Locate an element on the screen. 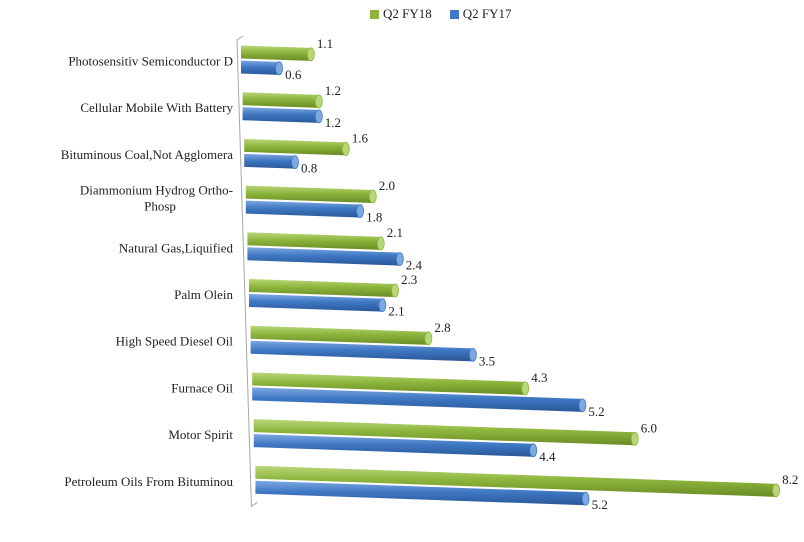 The width and height of the screenshot is (804, 542). data-label-q2-fy17-8: 4.4 is located at coordinates (547, 456).